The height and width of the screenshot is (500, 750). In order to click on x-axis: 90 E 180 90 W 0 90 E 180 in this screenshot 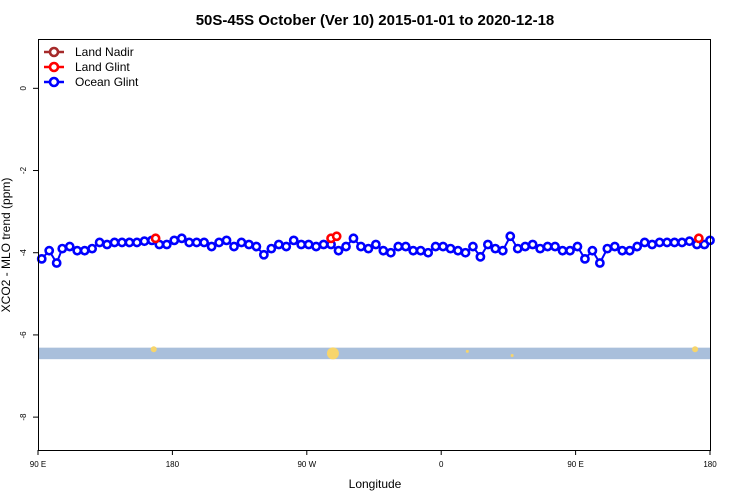, I will do `click(373, 459)`.